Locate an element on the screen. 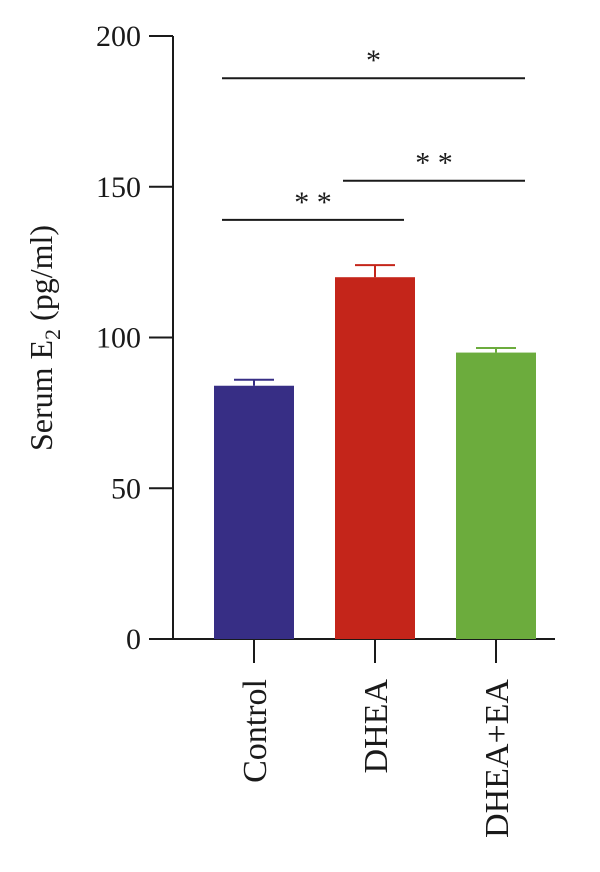  x-axis: Control DHEA DHEA+EA is located at coordinates (364, 738).